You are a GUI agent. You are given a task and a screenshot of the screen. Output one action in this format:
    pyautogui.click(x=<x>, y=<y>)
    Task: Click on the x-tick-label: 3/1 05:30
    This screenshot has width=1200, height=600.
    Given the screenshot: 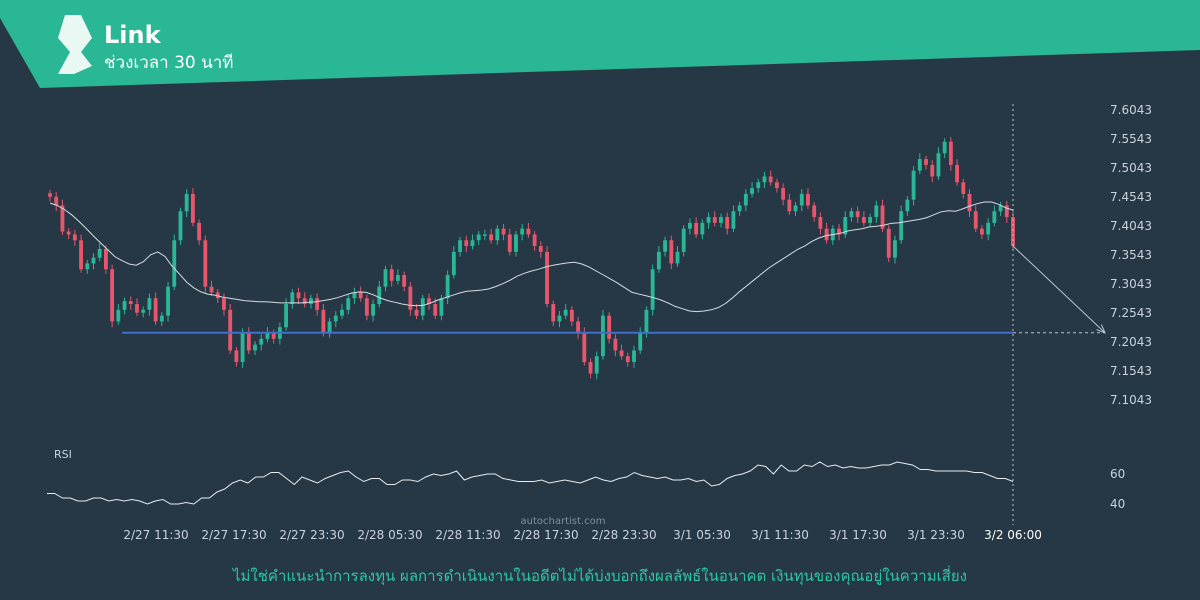 What is the action you would take?
    pyautogui.click(x=702, y=535)
    